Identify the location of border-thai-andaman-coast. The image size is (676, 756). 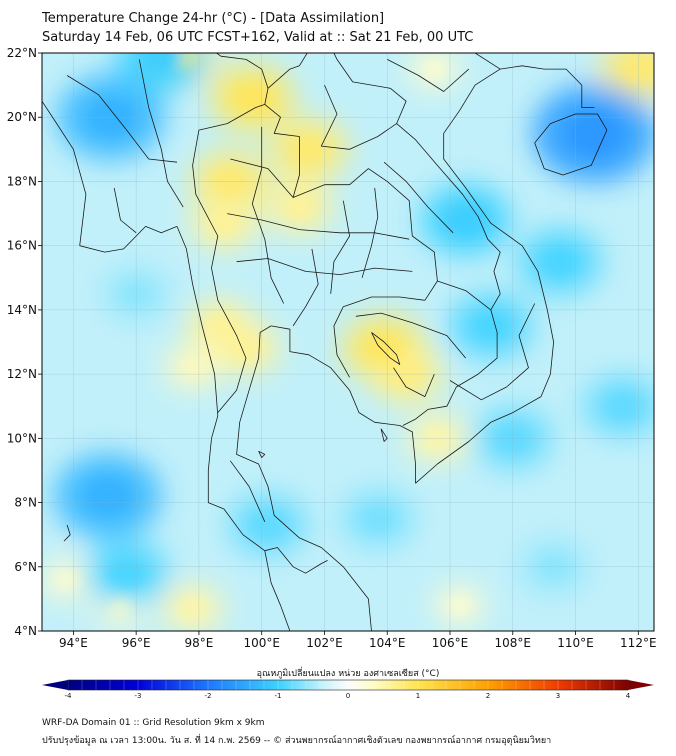
(236, 495).